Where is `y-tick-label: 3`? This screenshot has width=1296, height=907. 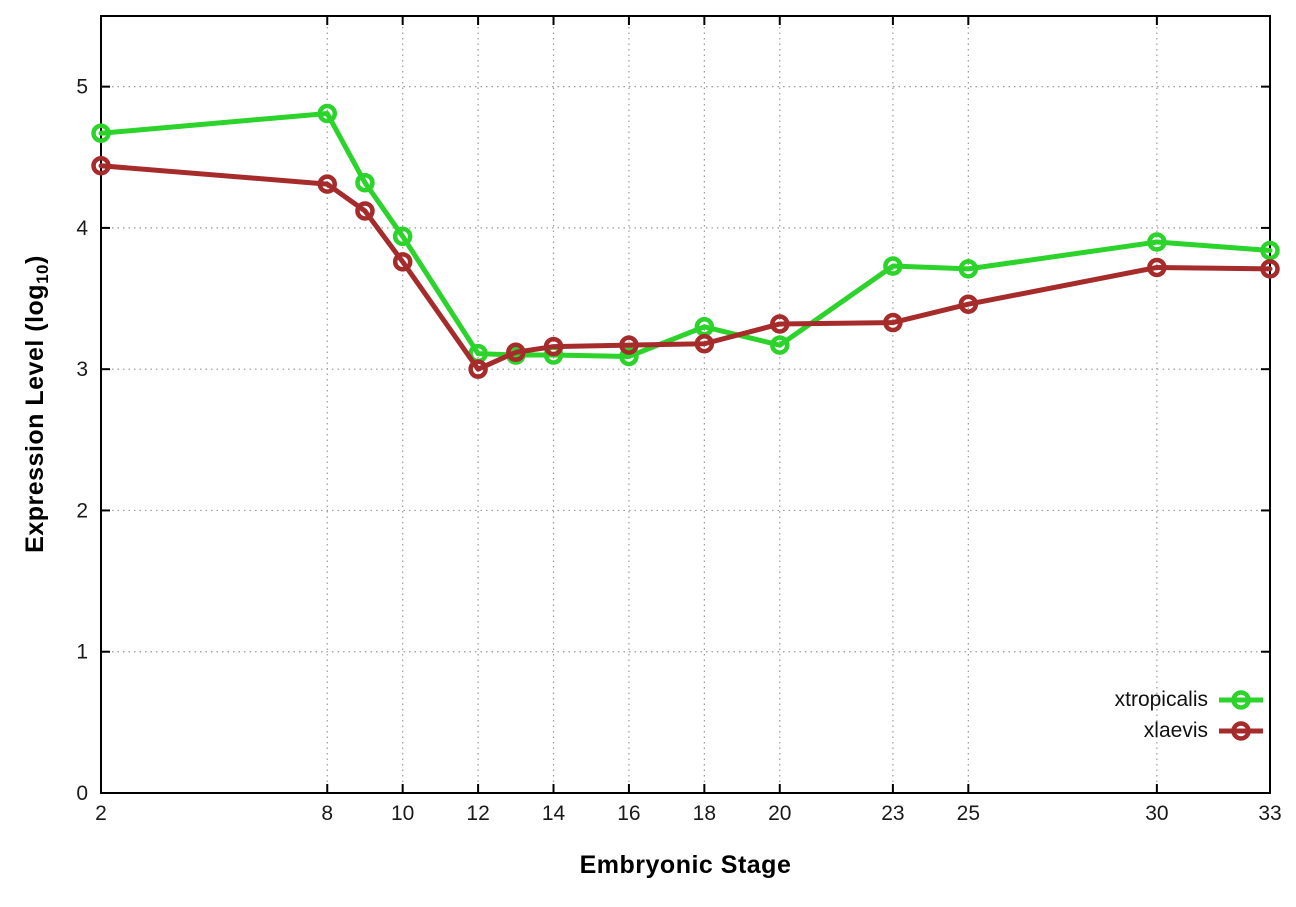 y-tick-label: 3 is located at coordinates (82, 369).